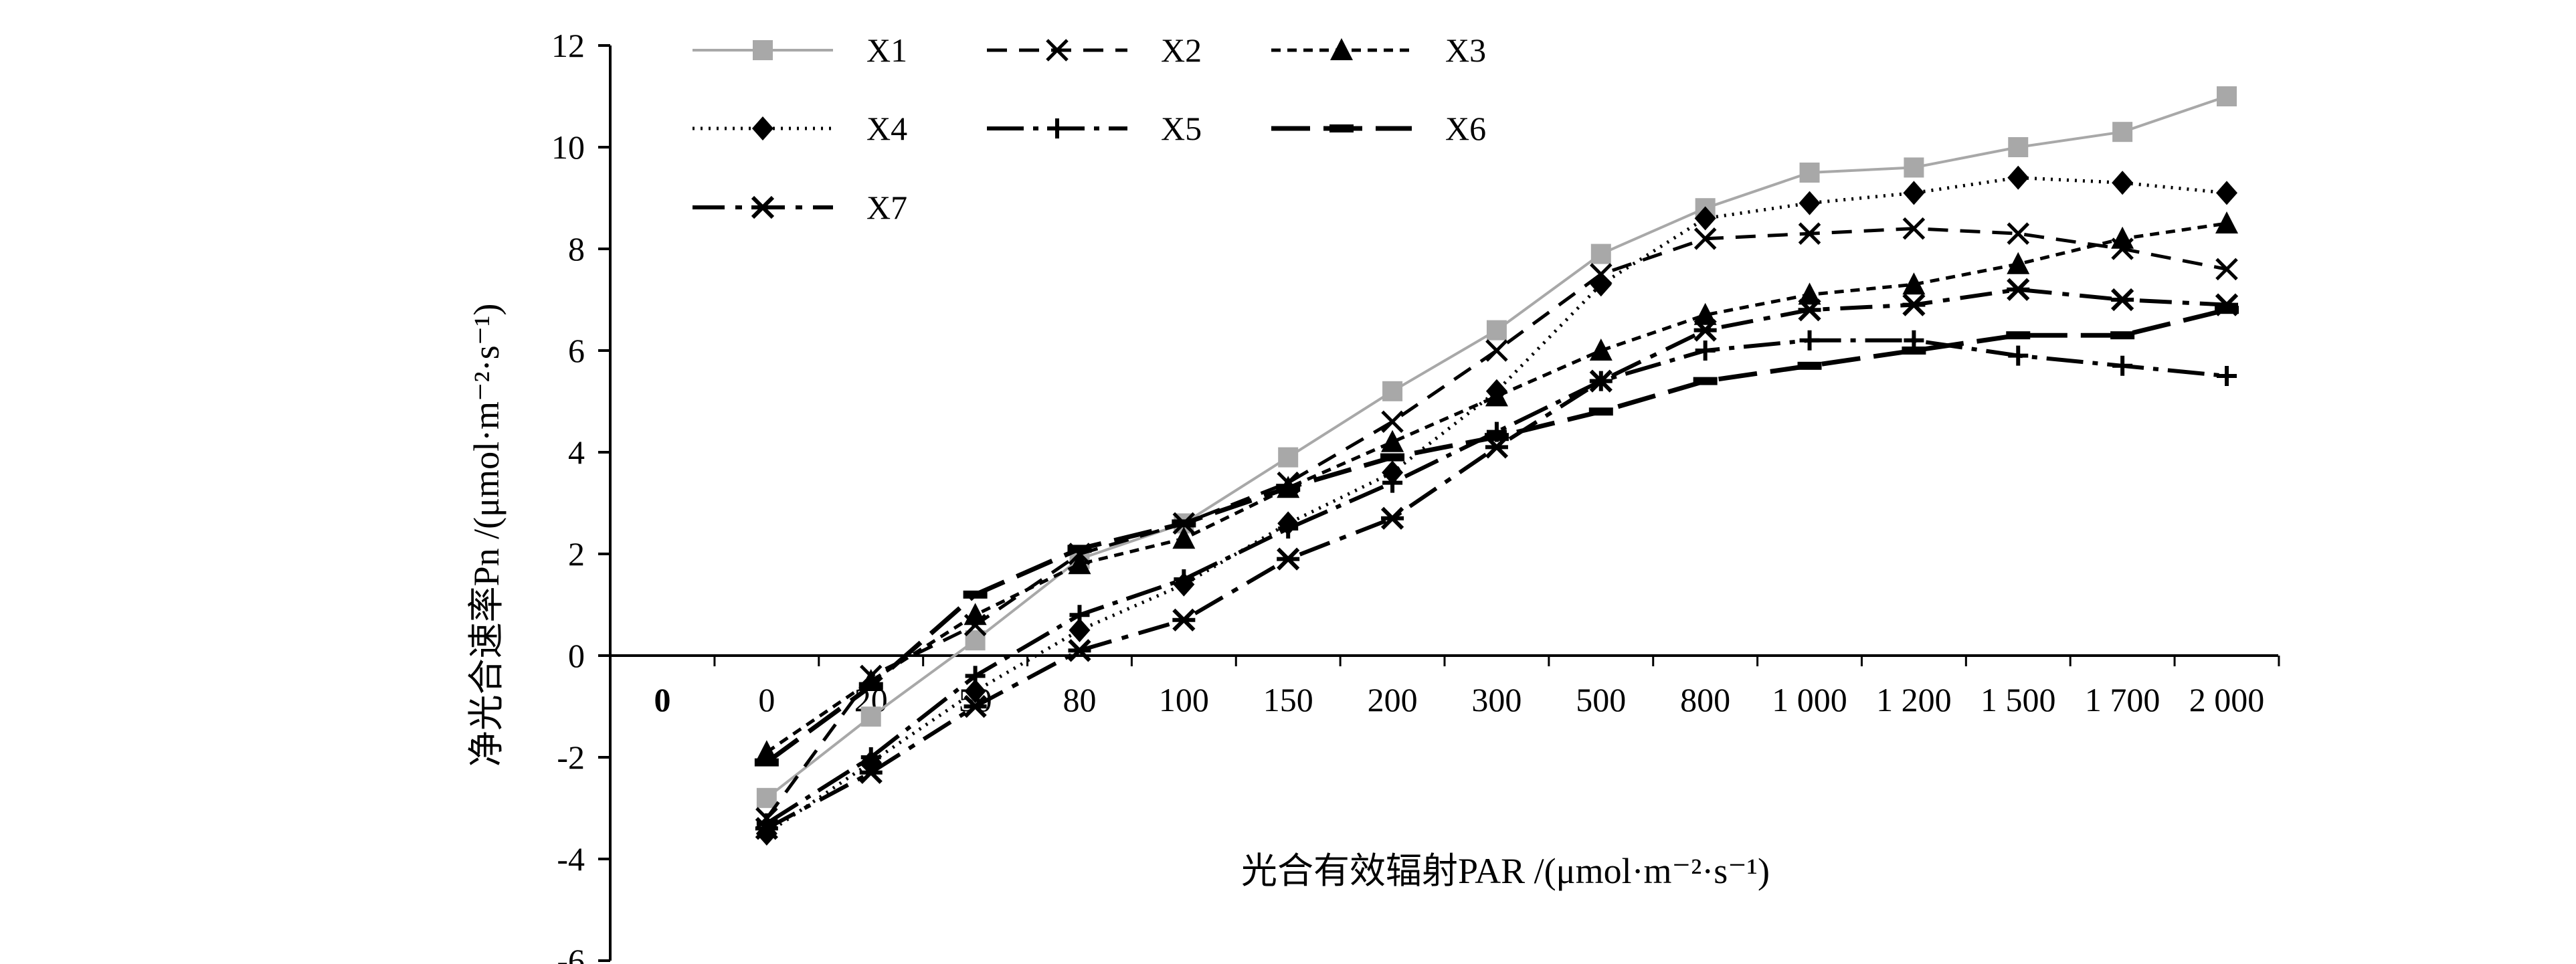  I want to click on y-tick-label: 4, so click(576, 452).